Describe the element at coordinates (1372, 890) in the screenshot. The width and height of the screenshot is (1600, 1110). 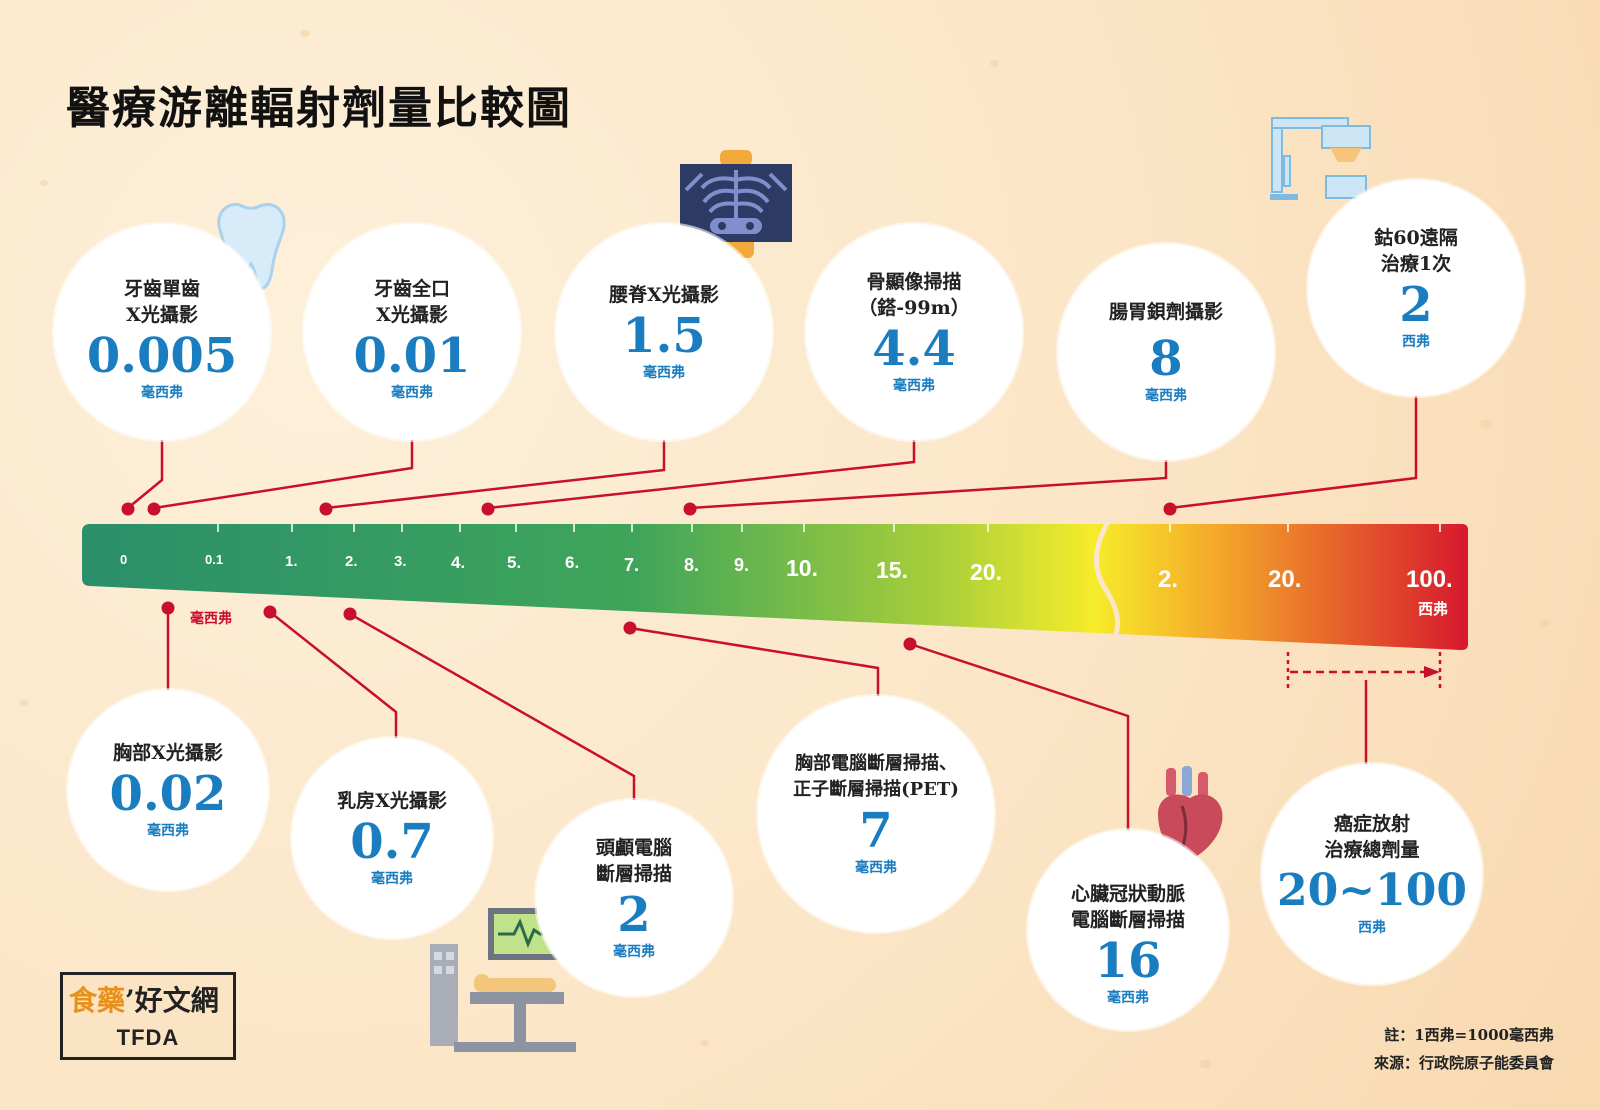
I see `bubble-value: 20~100` at that location.